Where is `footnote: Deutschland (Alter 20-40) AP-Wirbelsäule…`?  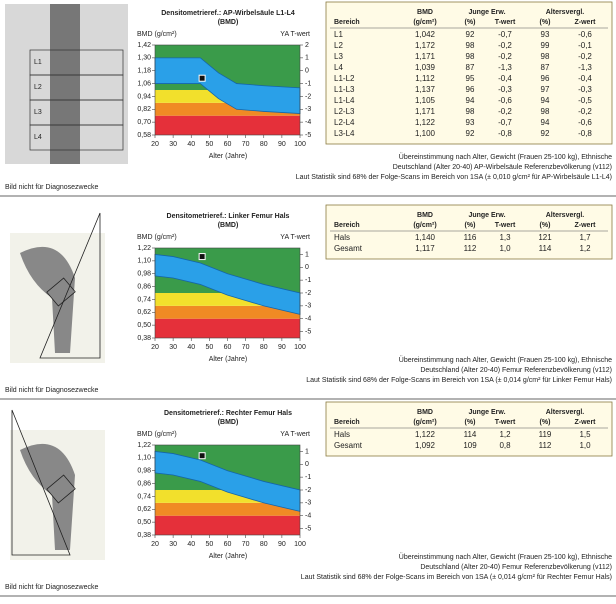
footnote: Deutschland (Alter 20-40) AP-Wirbelsäule… is located at coordinates (502, 167).